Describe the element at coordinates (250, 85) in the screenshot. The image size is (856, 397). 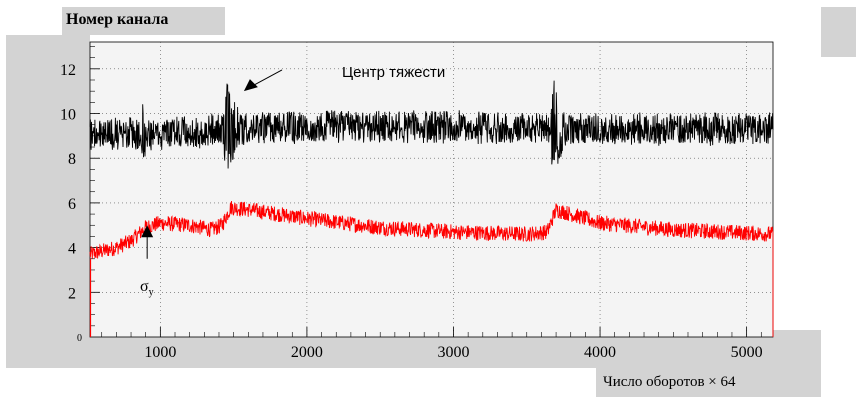
I see `annotation-arrow-head` at that location.